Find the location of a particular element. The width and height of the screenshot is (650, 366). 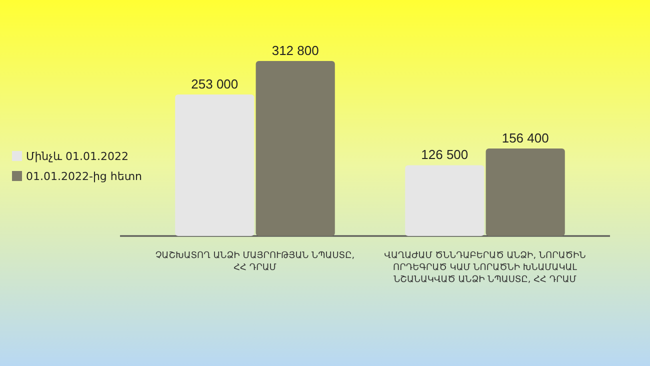

x-tick-label: ՎԱՂԱԺԱՄ ԾՆՆԴԱԲԵՐԱԾ ԱՆՁԻ, ՆՈՐԱԾԻՆ ՈՐԴԵԳՐԱԾ ԿԱՄ ՆՈՐԱԾՆԻ ԽՆԱՄԱԿԱԼ ՆՇԱՆԱԿՎԱԾ ԱՆՁԻ ՆՊԱՍՏԸ, ՀՀ ԴՐԱՄ is located at coordinates (485, 268).